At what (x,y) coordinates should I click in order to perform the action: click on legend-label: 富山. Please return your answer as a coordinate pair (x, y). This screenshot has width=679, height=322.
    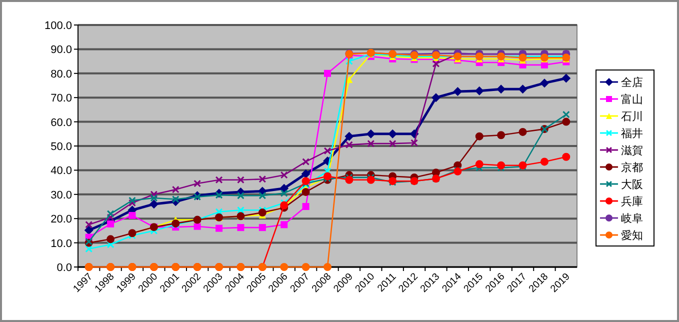
    Looking at the image, I should click on (632, 99).